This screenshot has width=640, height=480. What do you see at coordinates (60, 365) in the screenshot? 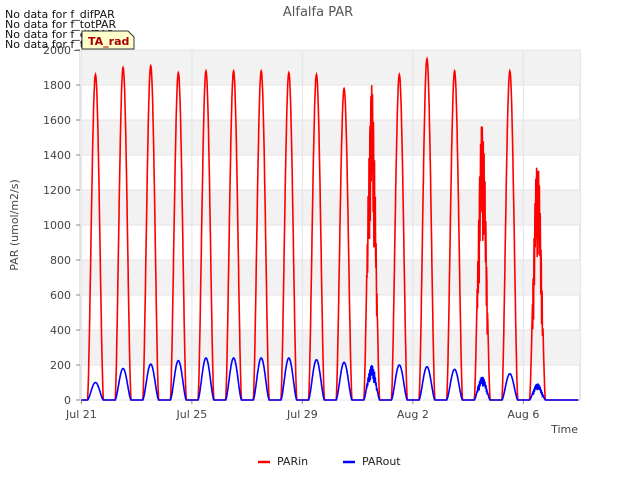
I see `y-tick-label: 200` at bounding box center [60, 365].